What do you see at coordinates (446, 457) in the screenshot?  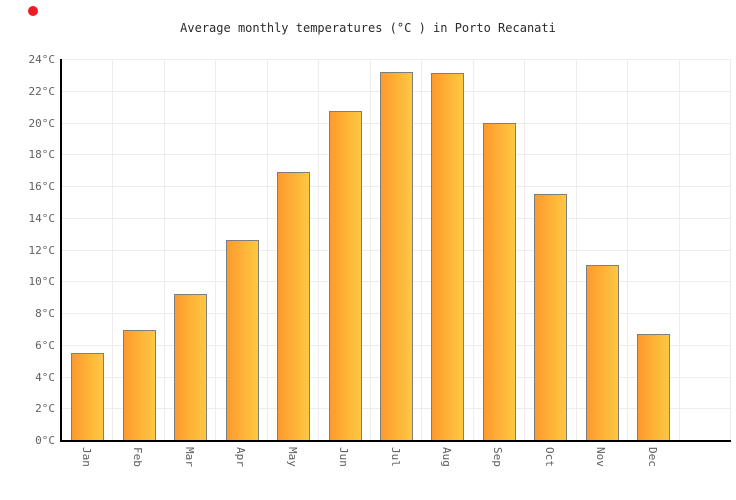 I see `x-tick-label: Aug` at bounding box center [446, 457].